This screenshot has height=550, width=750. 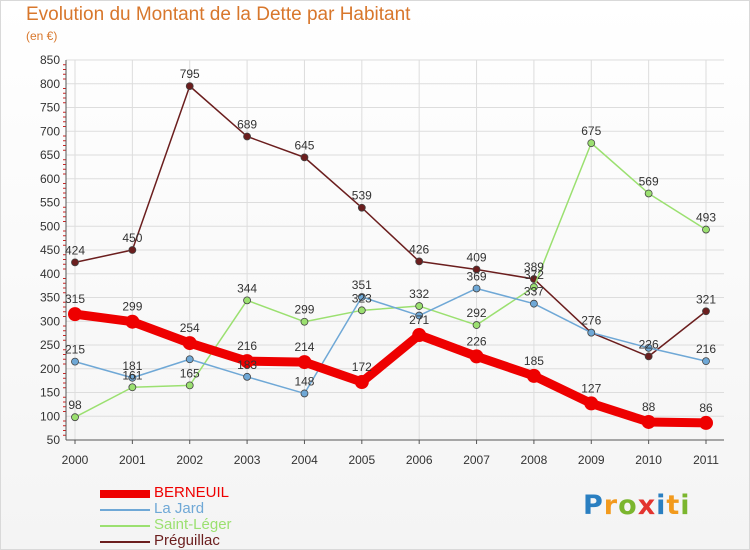 I want to click on logo-letter: t, so click(x=673, y=505).